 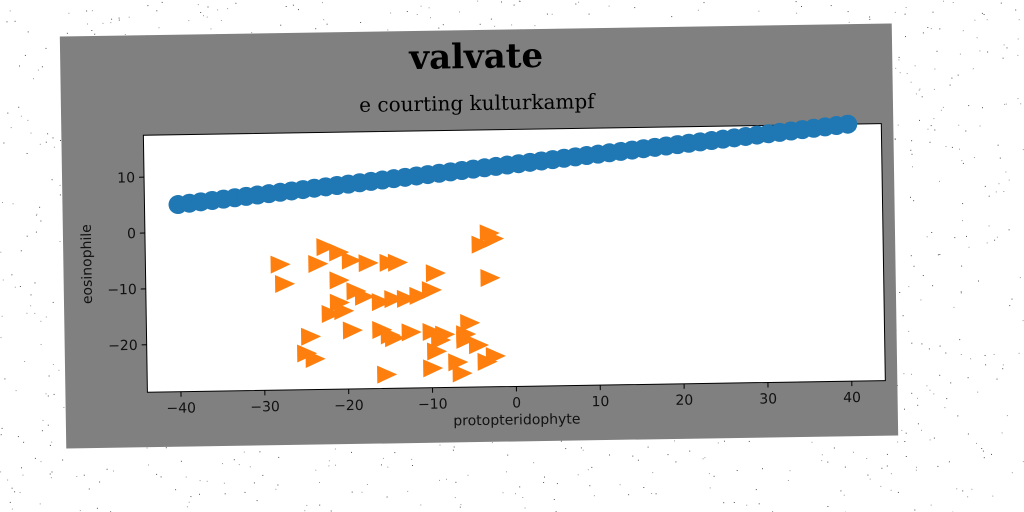 I want to click on x-tick-label: −10, so click(x=433, y=405).